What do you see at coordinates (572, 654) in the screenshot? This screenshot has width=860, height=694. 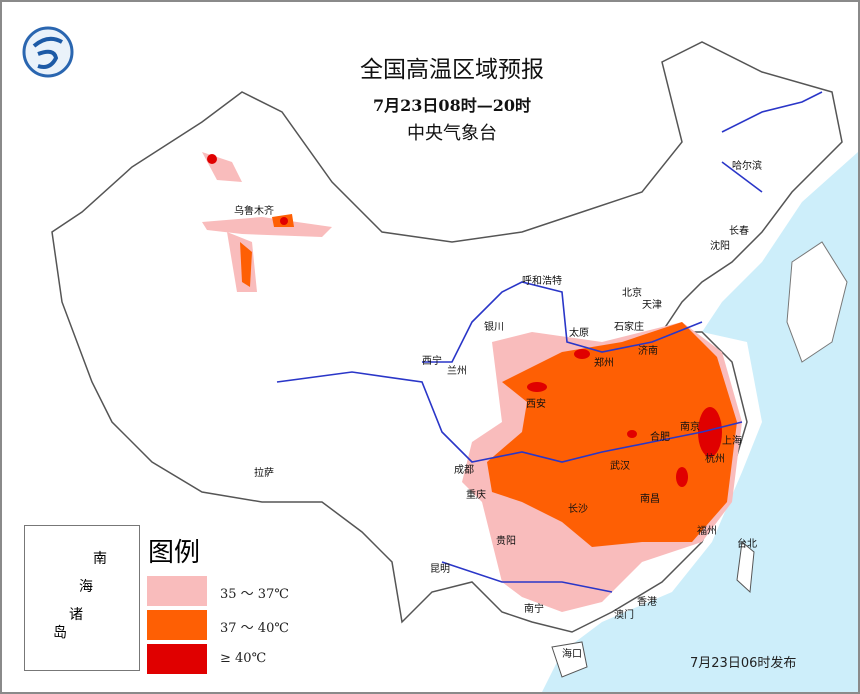 I see `city-label: 海口` at bounding box center [572, 654].